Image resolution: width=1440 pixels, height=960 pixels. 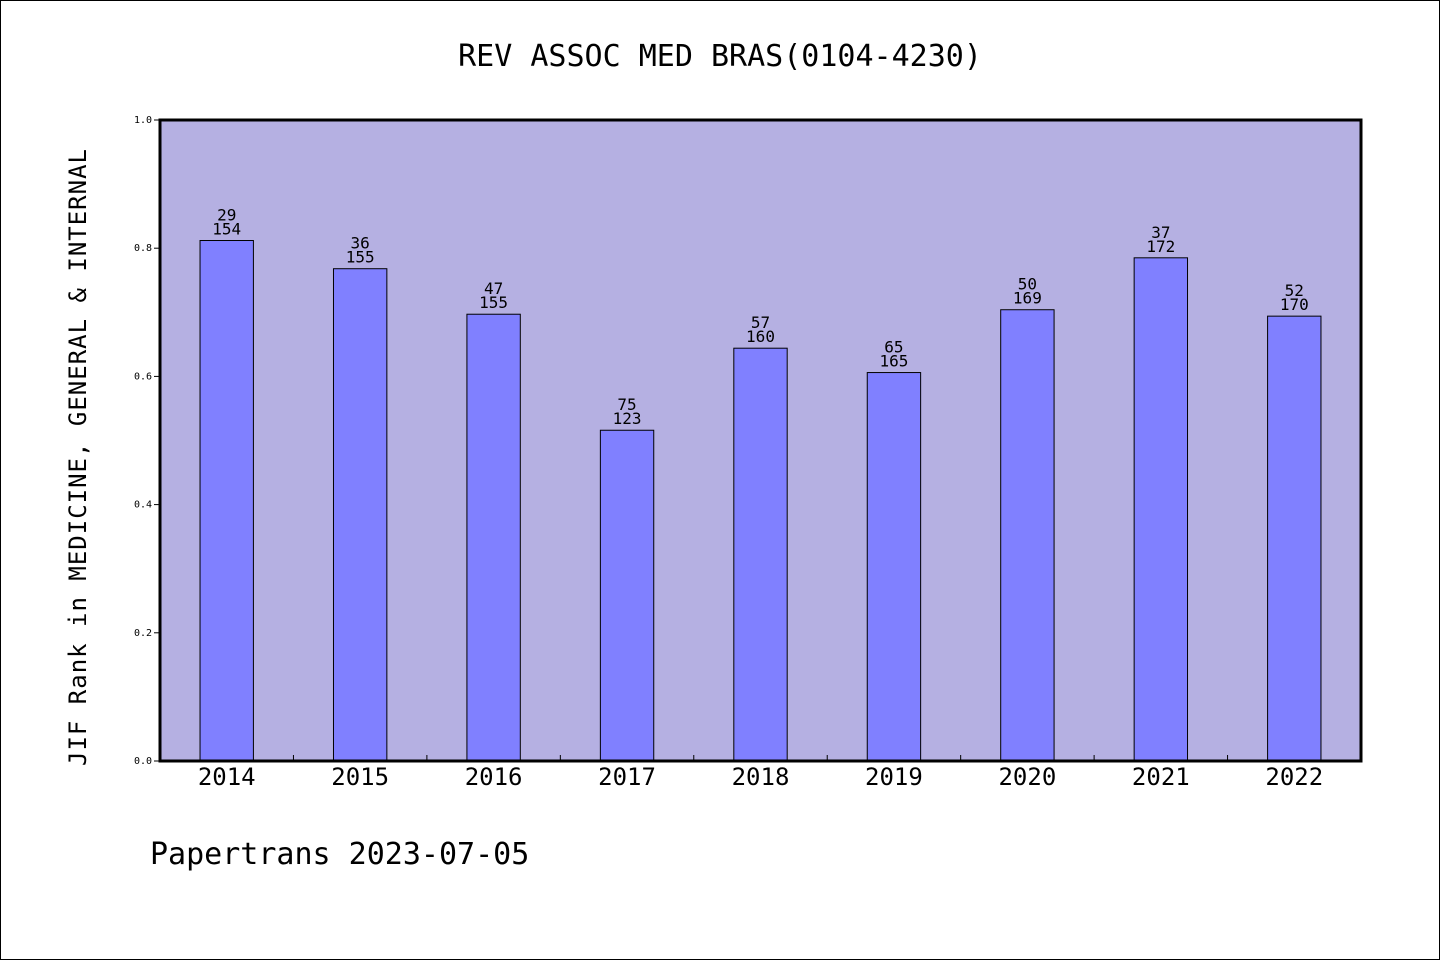 I want to click on x-tick-label: 2015, so click(x=360, y=777).